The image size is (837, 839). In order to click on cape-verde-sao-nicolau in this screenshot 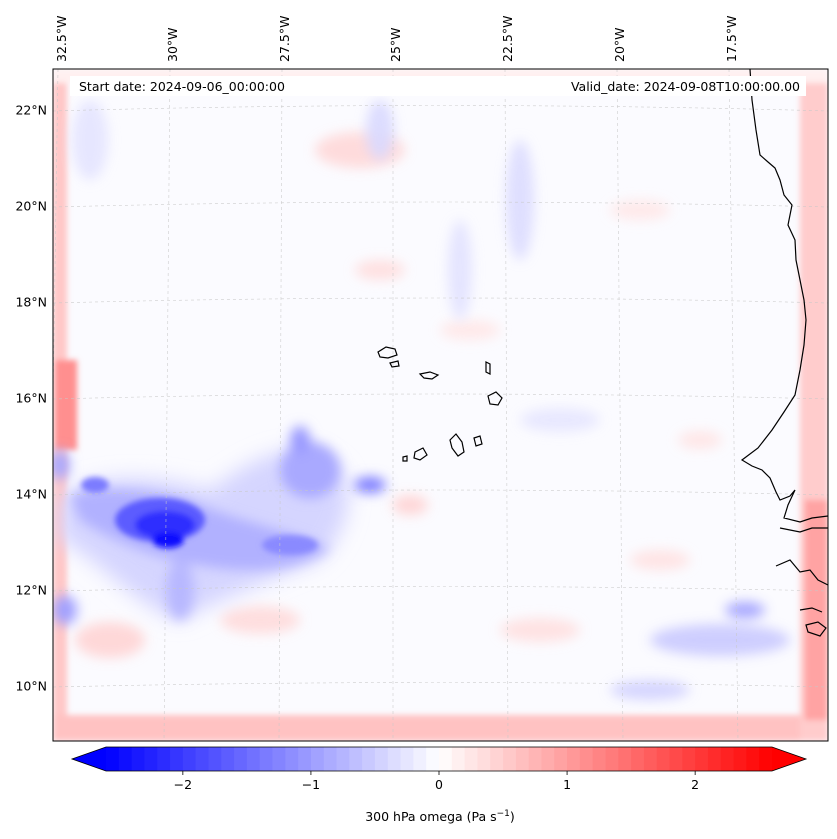, I will do `click(429, 375)`.